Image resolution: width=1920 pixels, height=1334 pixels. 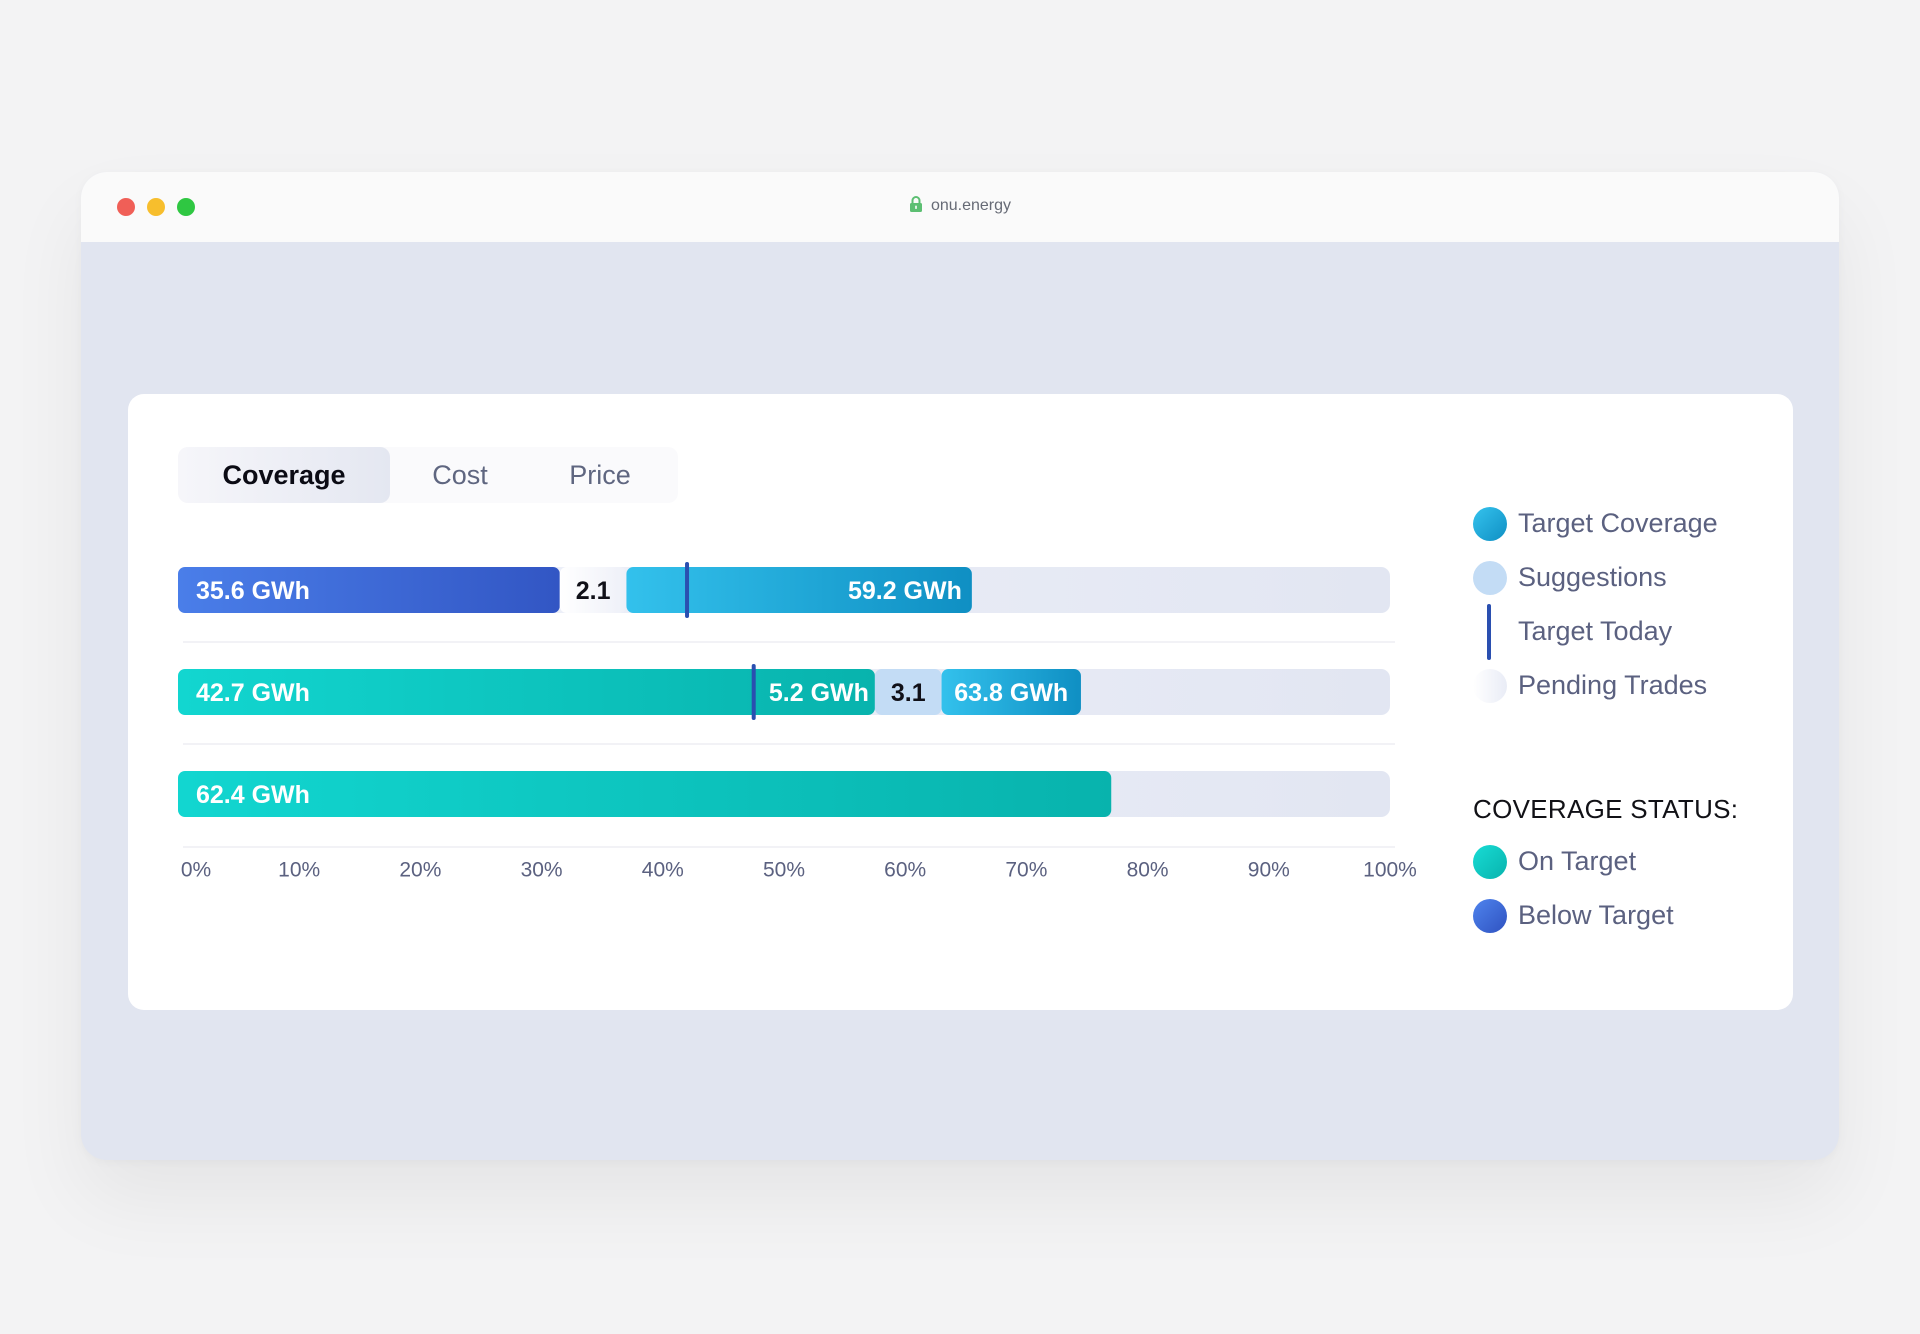 What do you see at coordinates (1490, 578) in the screenshot?
I see `suggestions-swatch-icon` at bounding box center [1490, 578].